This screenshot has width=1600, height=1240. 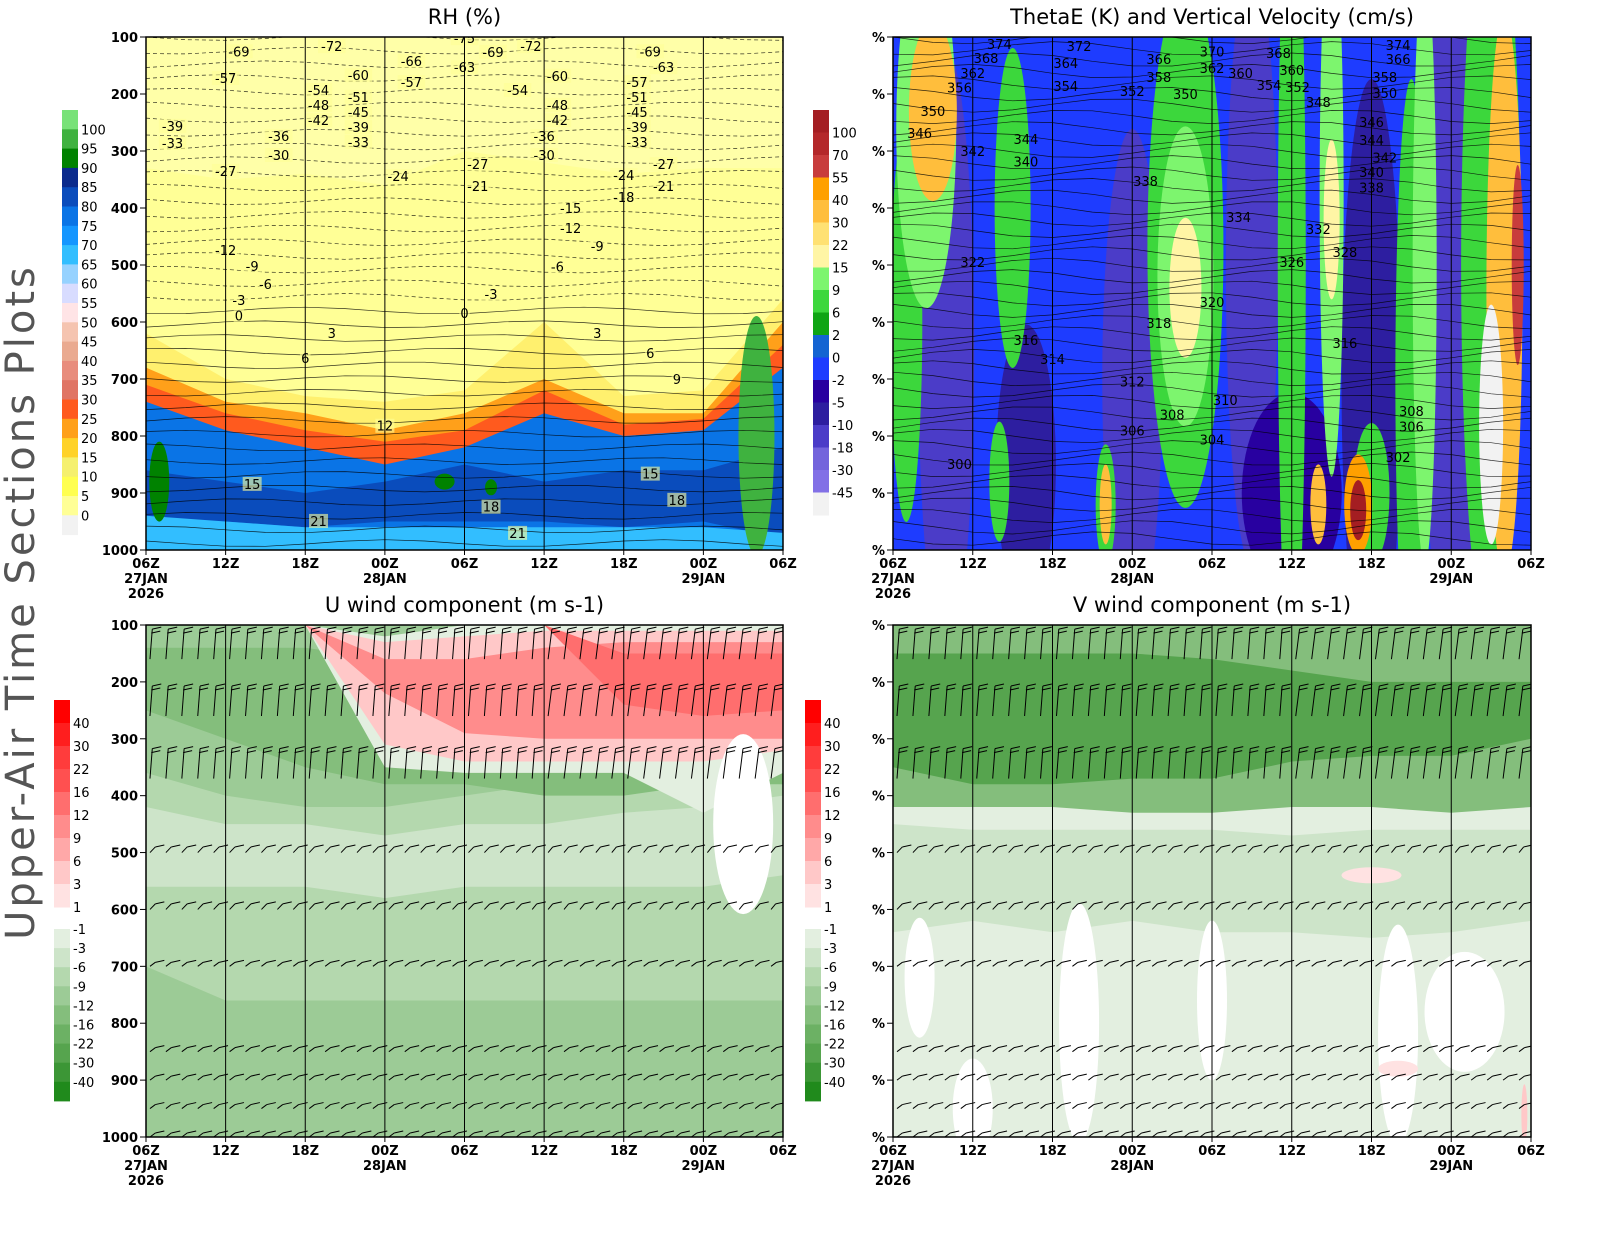 What do you see at coordinates (1411, 412) in the screenshot?
I see `contour-label: 308` at bounding box center [1411, 412].